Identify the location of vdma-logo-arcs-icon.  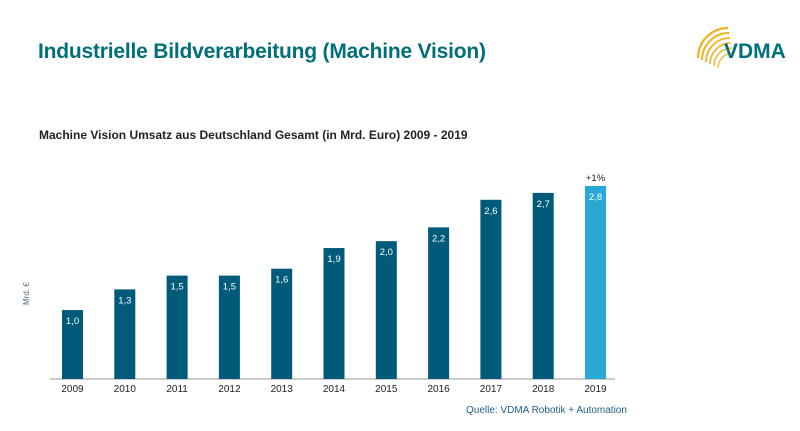
(715, 47).